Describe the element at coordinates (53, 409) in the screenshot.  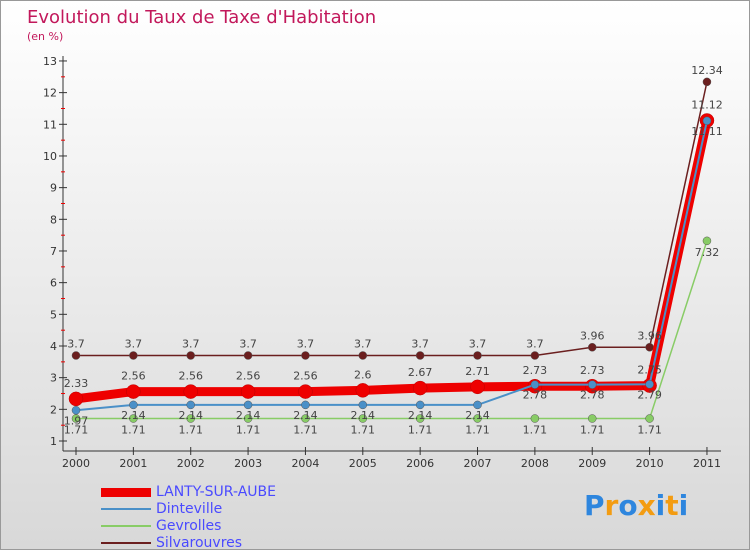
I see `y-tick-label: 2` at that location.